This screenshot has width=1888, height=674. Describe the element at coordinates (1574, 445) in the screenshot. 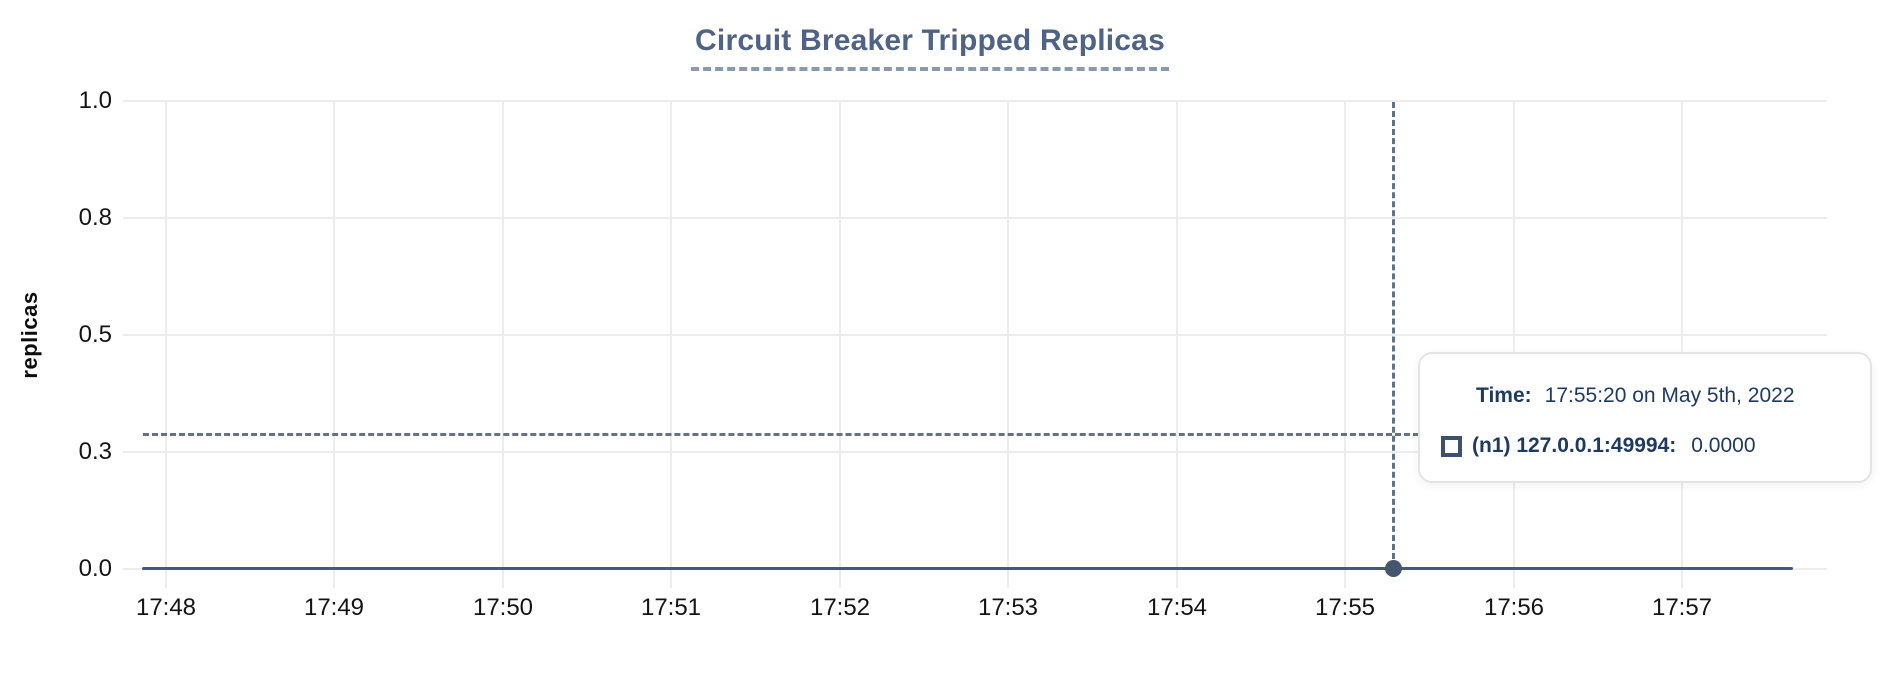

I see `tooltip-series-name: (n1) 127.0.0.1:49994:` at that location.